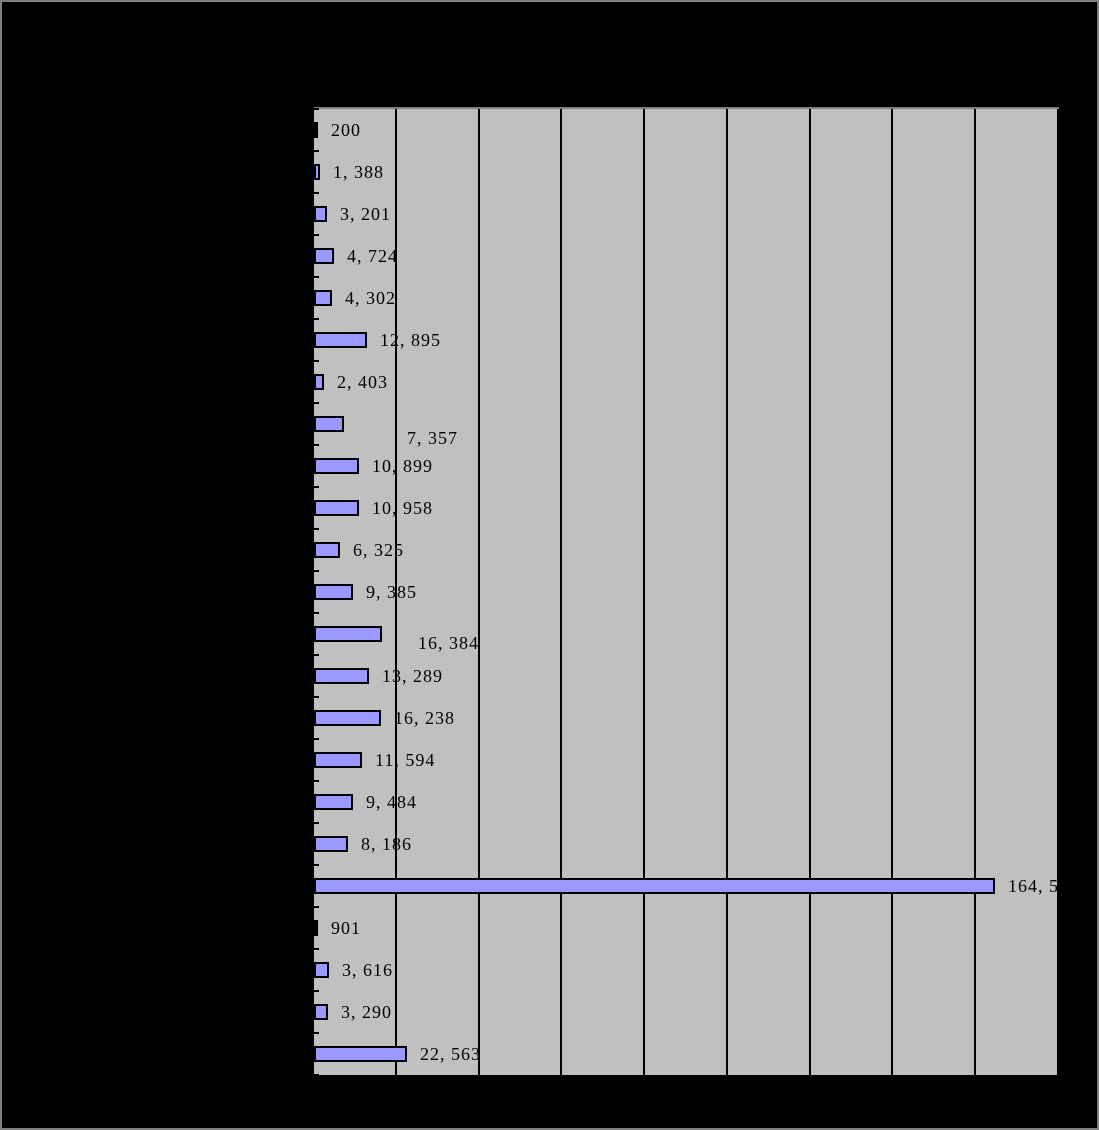  What do you see at coordinates (450, 1054) in the screenshot?
I see `bar-value-label: 22, 563` at bounding box center [450, 1054].